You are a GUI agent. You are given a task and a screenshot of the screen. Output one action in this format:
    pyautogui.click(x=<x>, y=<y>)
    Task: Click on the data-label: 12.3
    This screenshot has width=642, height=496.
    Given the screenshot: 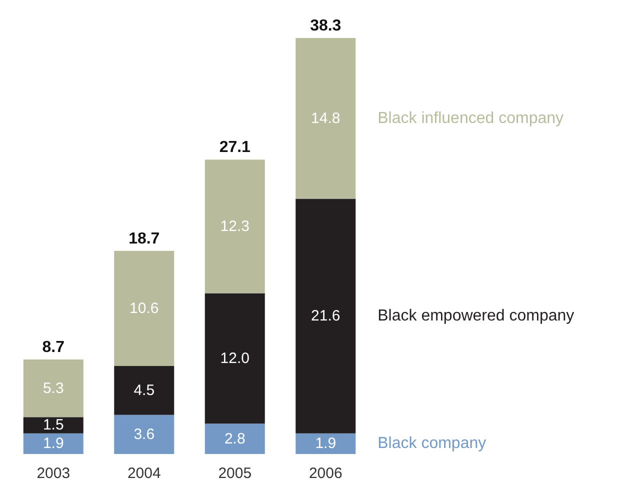 What is the action you would take?
    pyautogui.click(x=235, y=226)
    